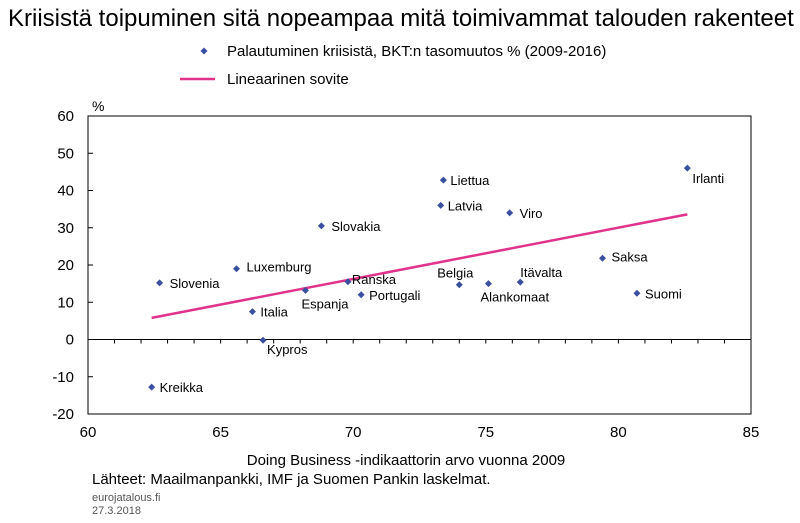  I want to click on point-label-kreikka: Kreikka, so click(182, 387).